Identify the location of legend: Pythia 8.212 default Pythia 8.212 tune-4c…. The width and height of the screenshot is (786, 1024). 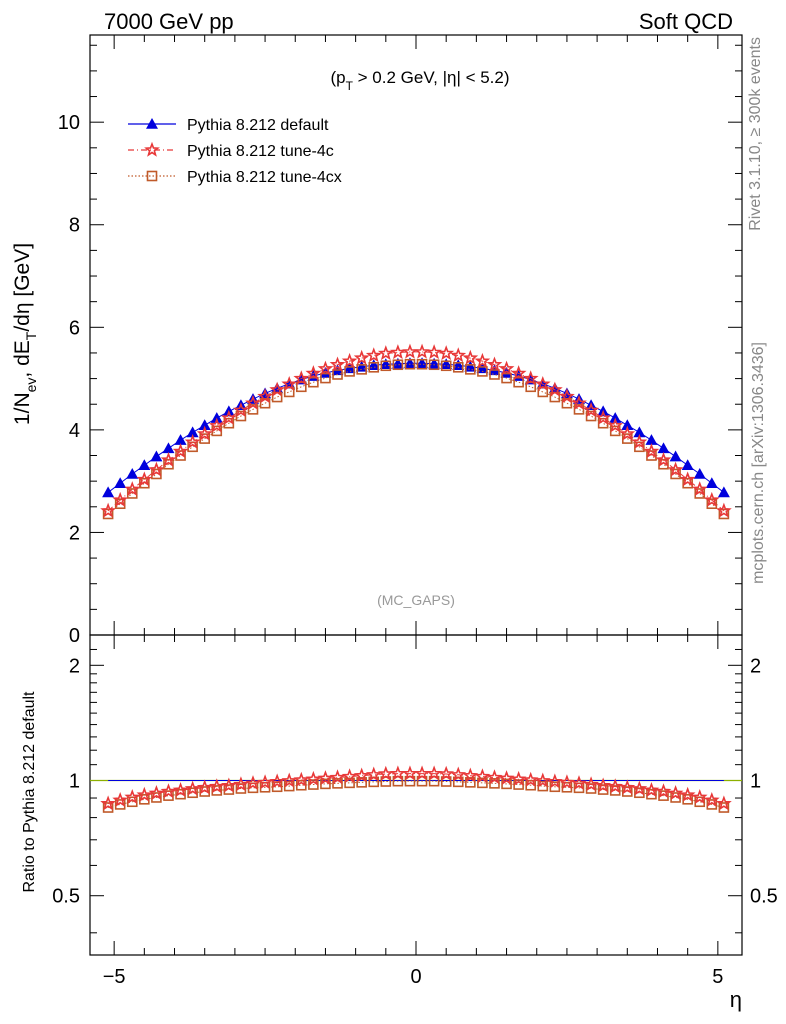
(235, 151).